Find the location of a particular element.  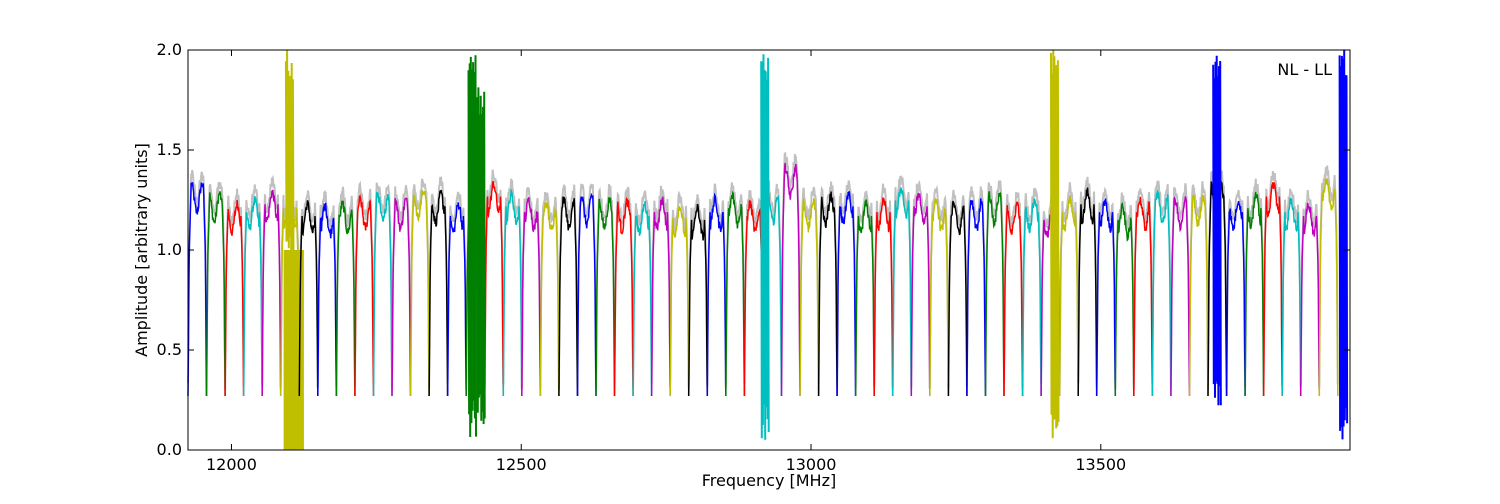

y-tick-label: 1.0 is located at coordinates (169, 249).